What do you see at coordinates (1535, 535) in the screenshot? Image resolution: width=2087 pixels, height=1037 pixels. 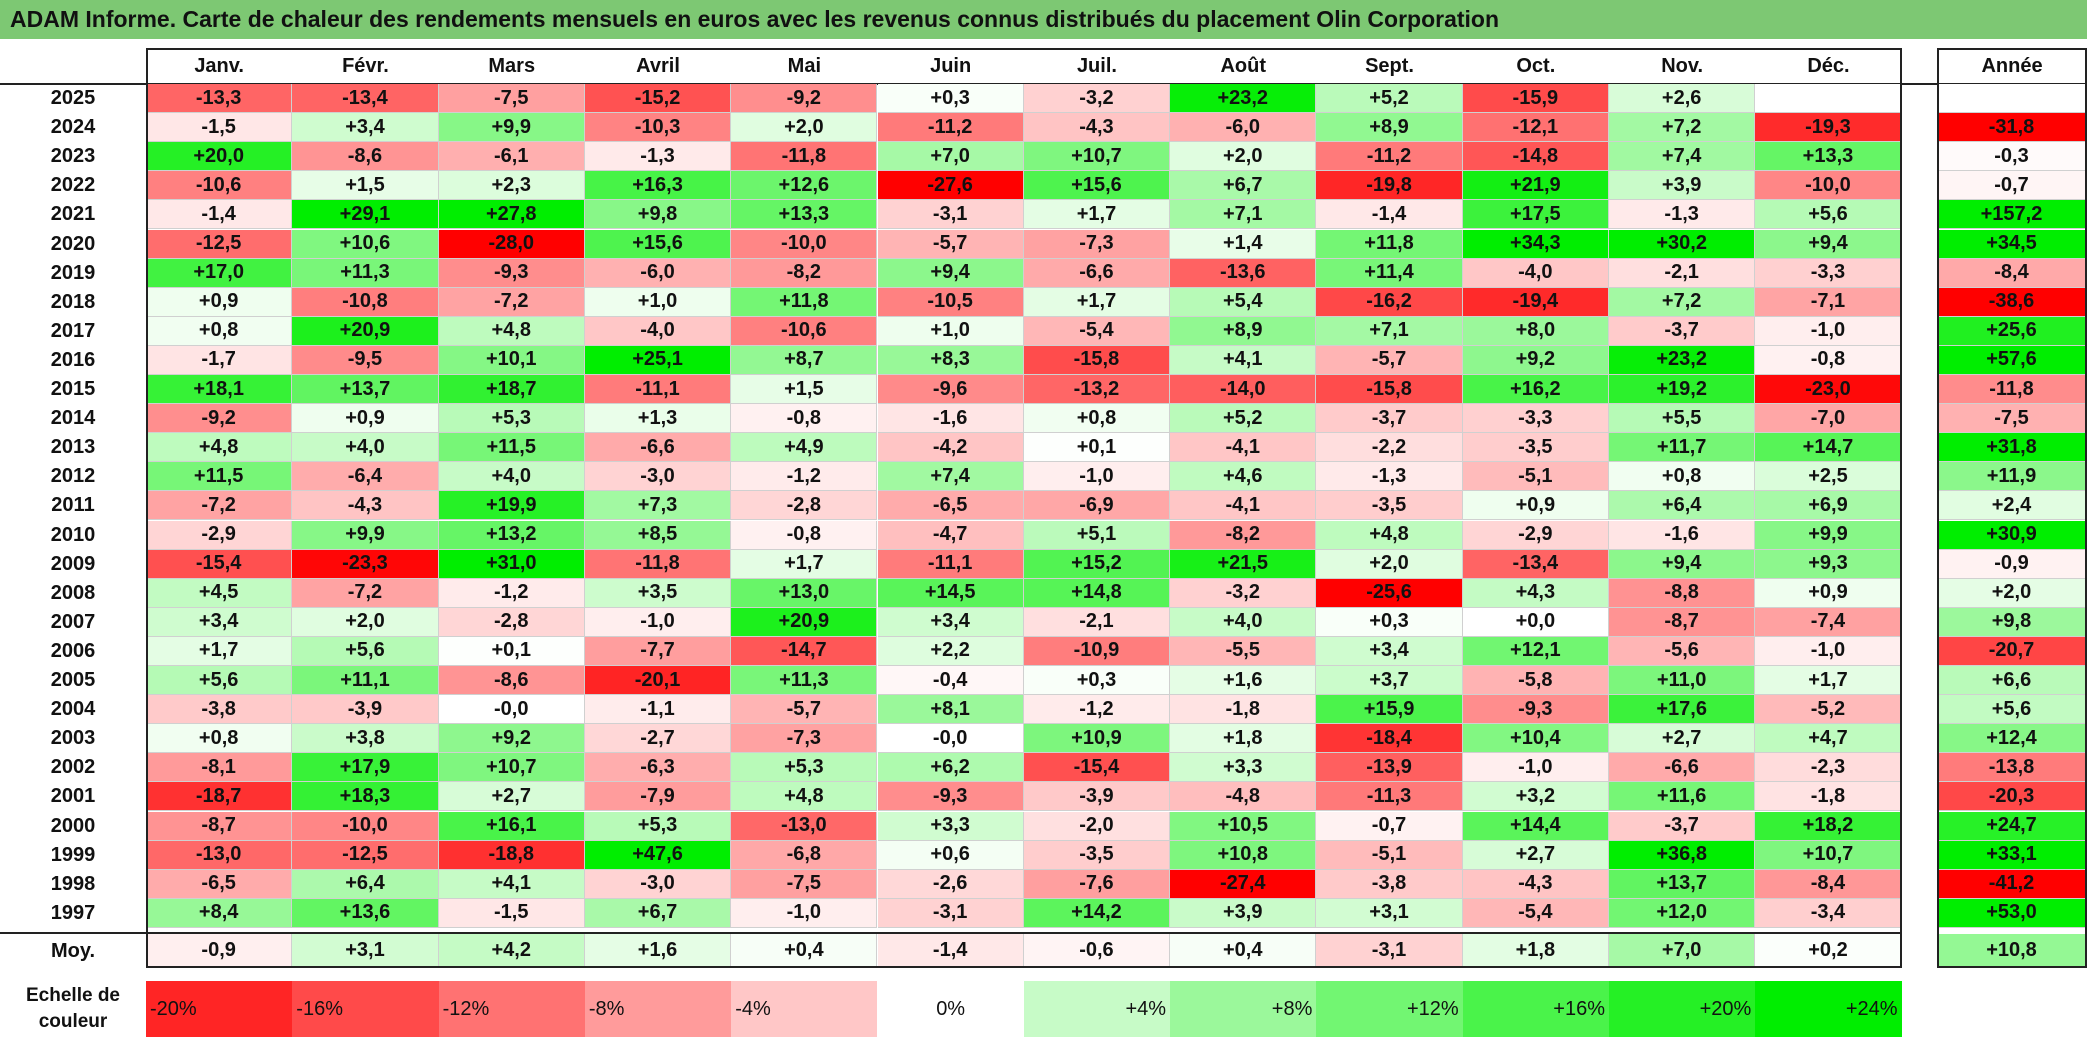 I see `heatmap-cell: -2,9` at bounding box center [1535, 535].